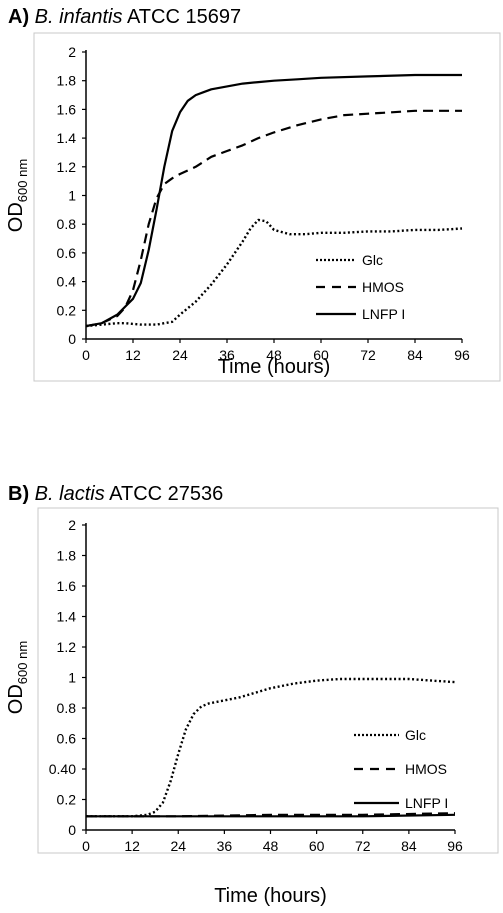  I want to click on panel-a-species: B. infantis, so click(78, 17).